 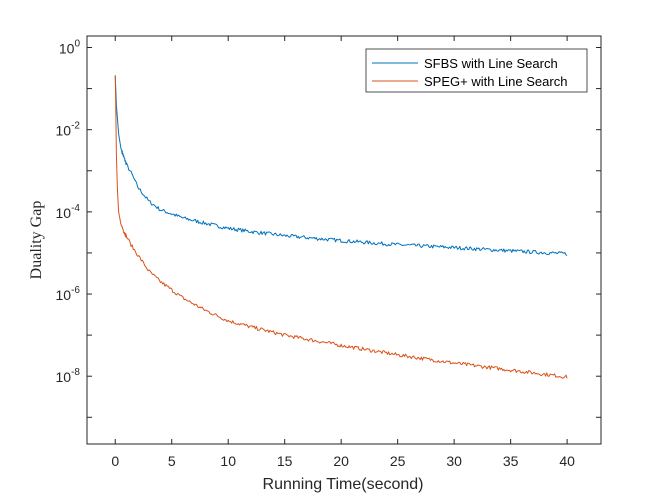 I want to click on y-tick-label: 10⁻⁴, so click(x=68, y=212).